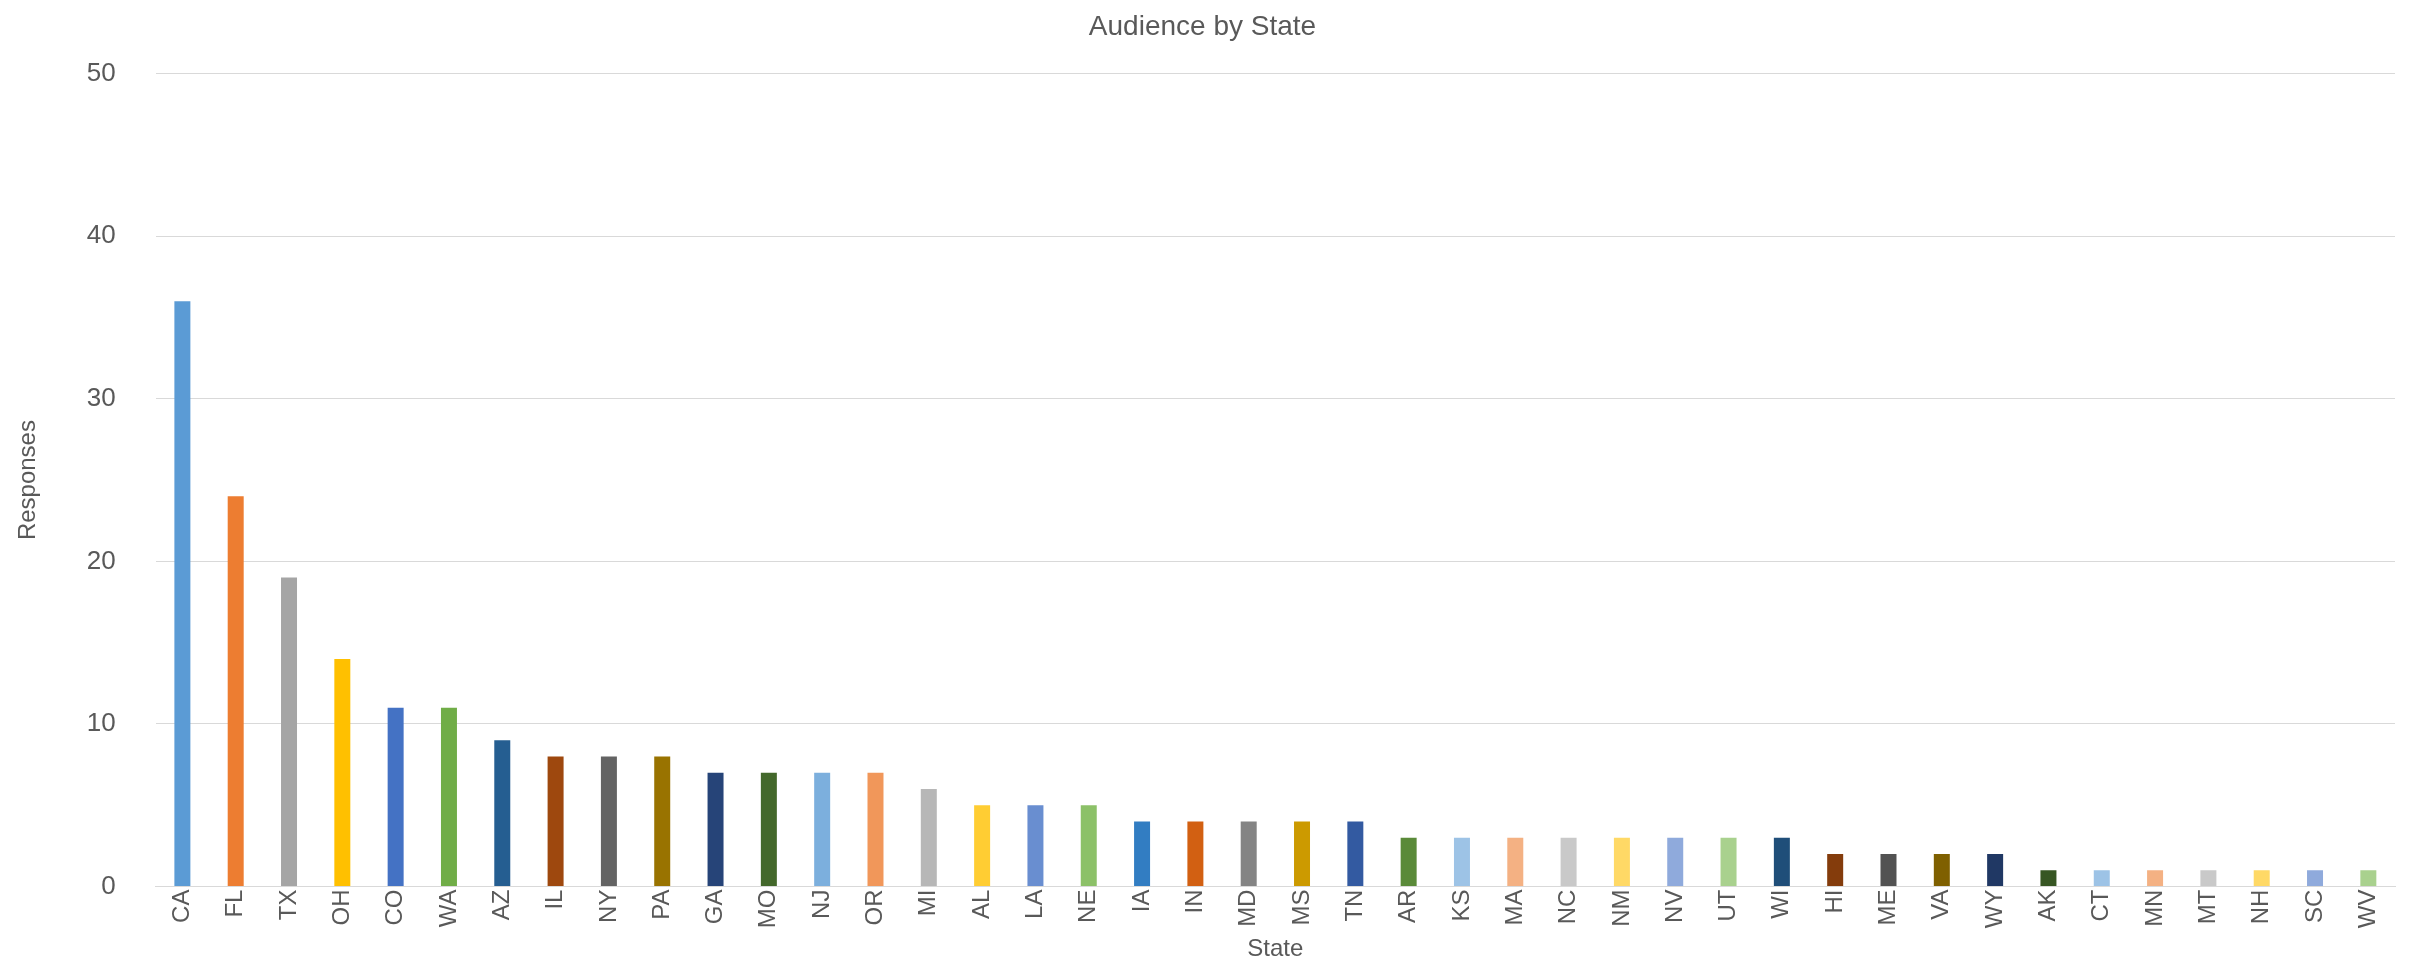 Image resolution: width=2435 pixels, height=978 pixels. I want to click on x-tick-label: NV, so click(1673, 906).